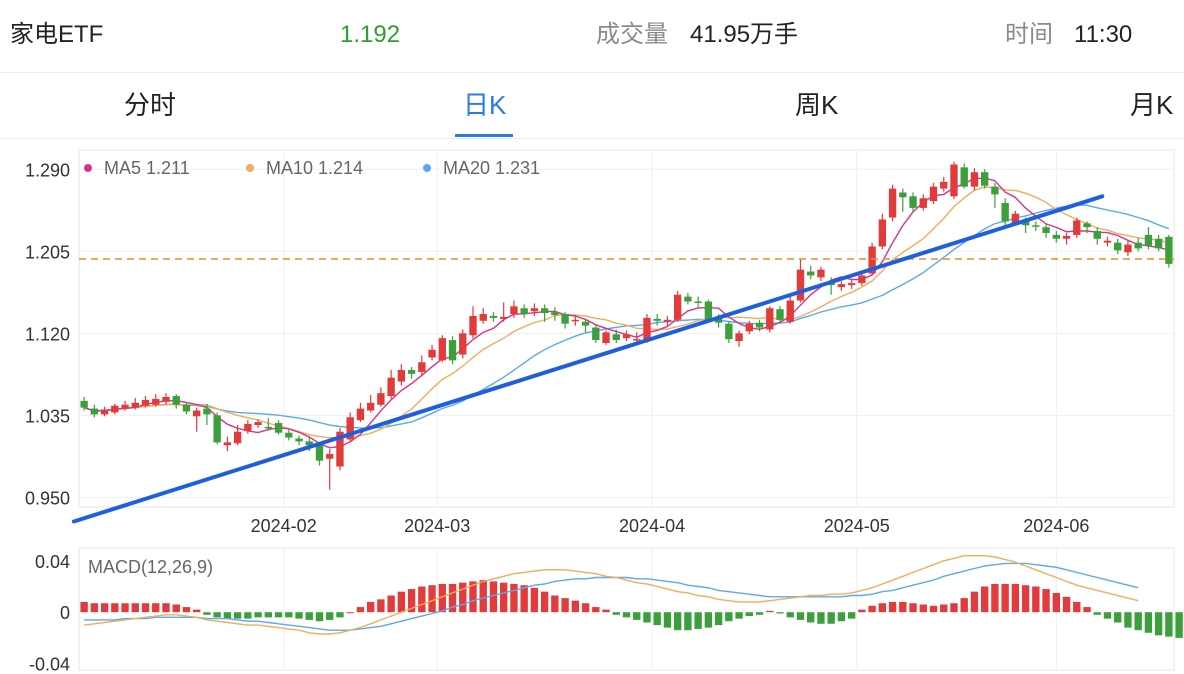 This screenshot has width=1184, height=674. Describe the element at coordinates (1152, 105) in the screenshot. I see `tab-monthly-k: 月K` at that location.